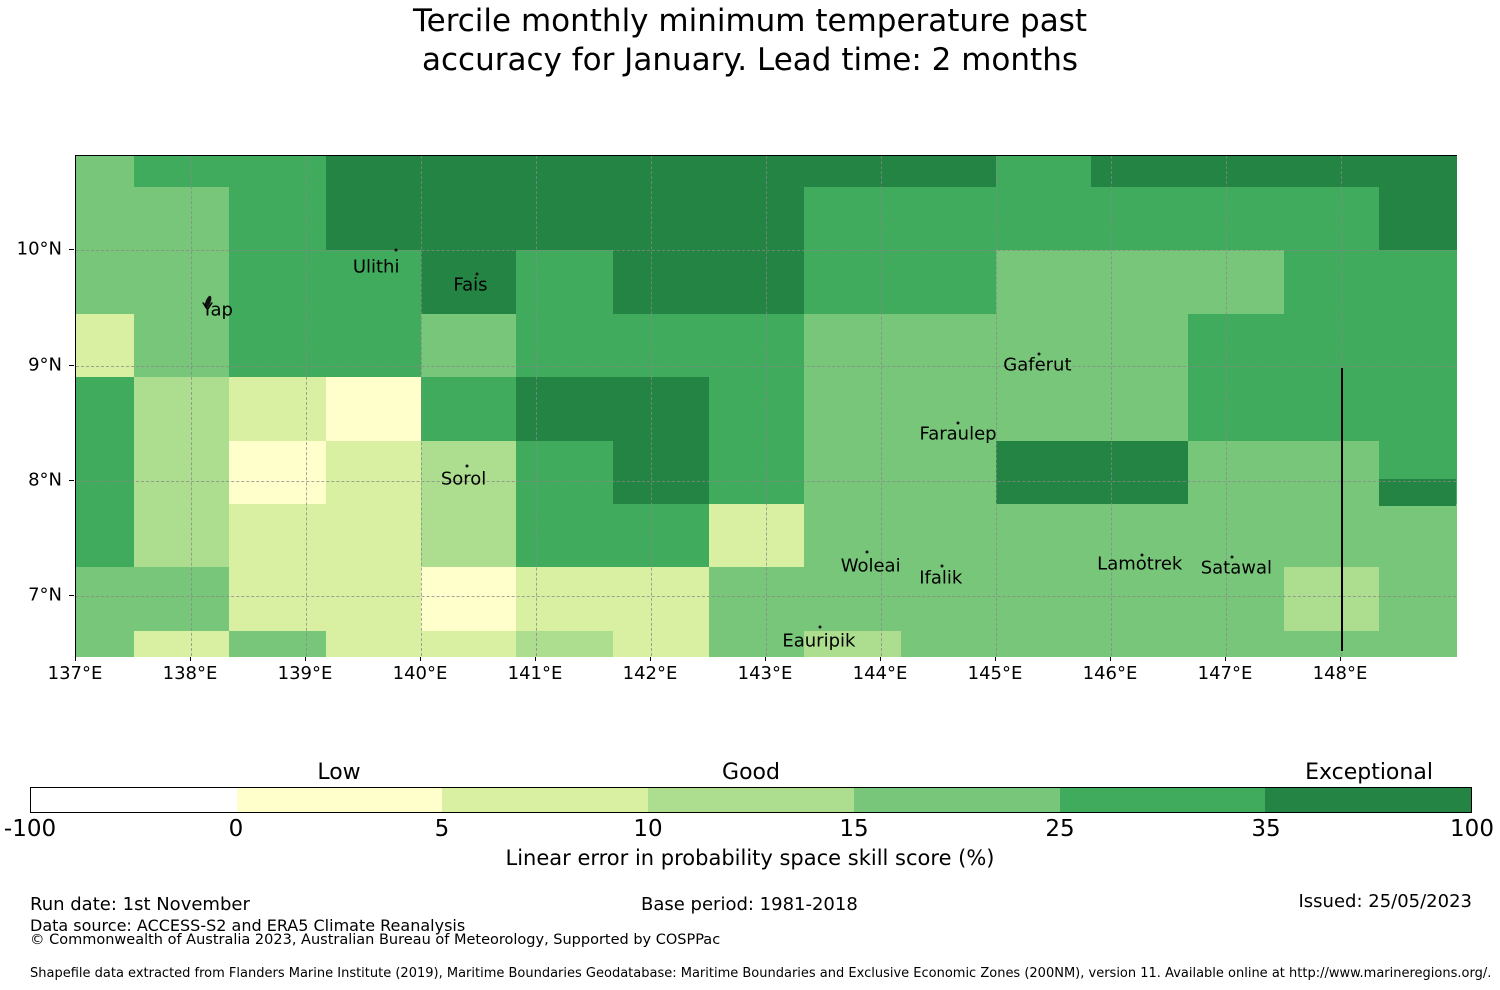  What do you see at coordinates (765, 673) in the screenshot?
I see `x-axis-tick-label: 143°E` at bounding box center [765, 673].